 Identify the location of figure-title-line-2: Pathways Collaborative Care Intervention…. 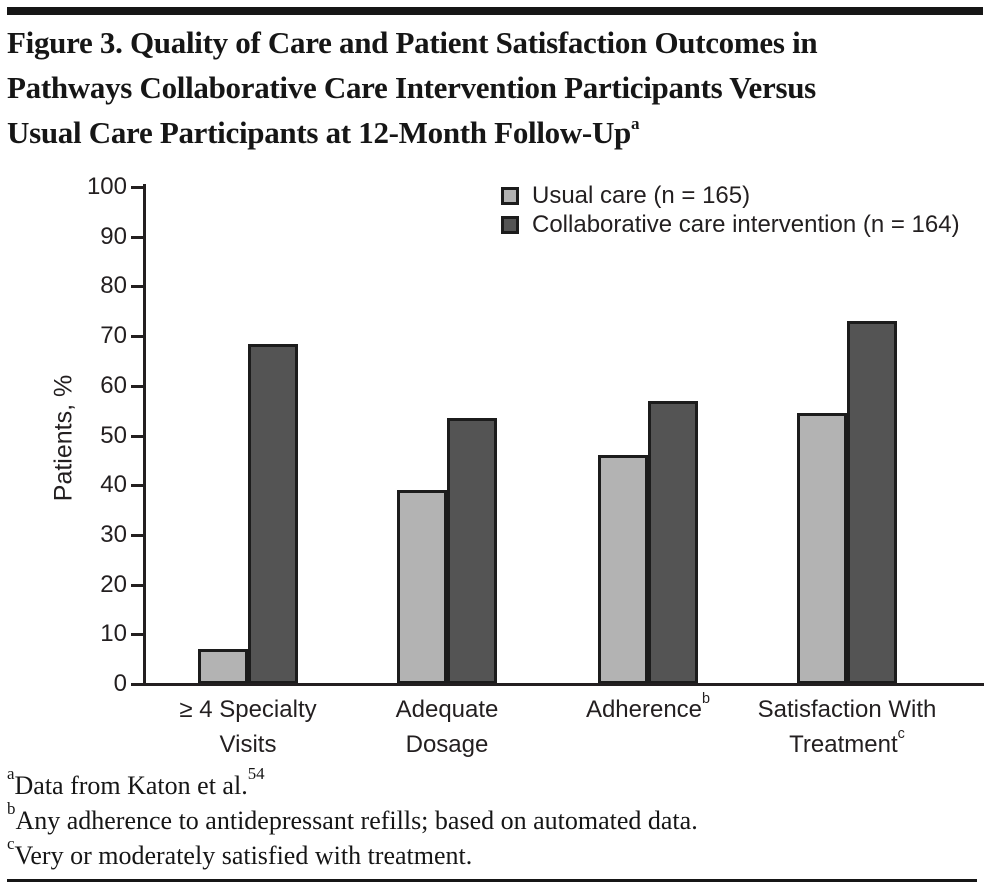
(411, 87).